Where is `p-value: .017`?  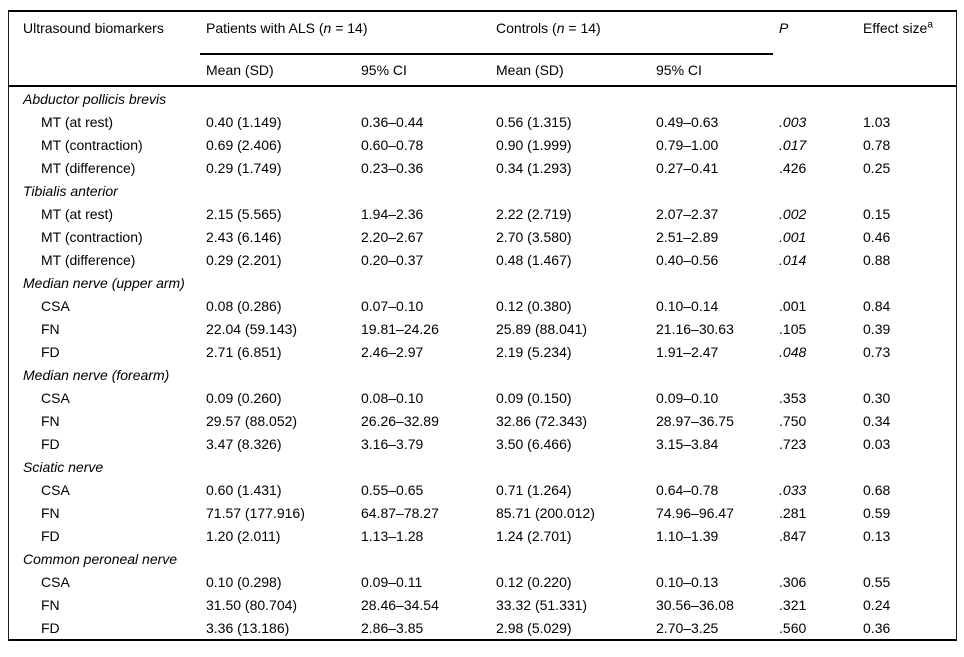 p-value: .017 is located at coordinates (793, 144).